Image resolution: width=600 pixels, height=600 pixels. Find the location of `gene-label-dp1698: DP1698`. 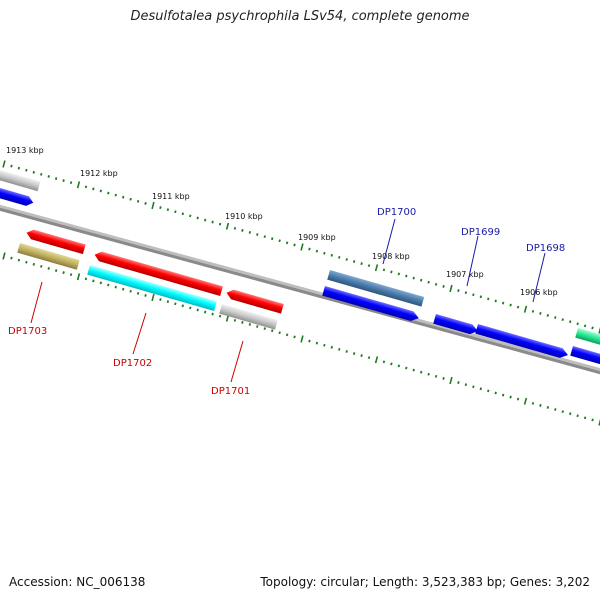

gene-label-dp1698: DP1698 is located at coordinates (545, 248).